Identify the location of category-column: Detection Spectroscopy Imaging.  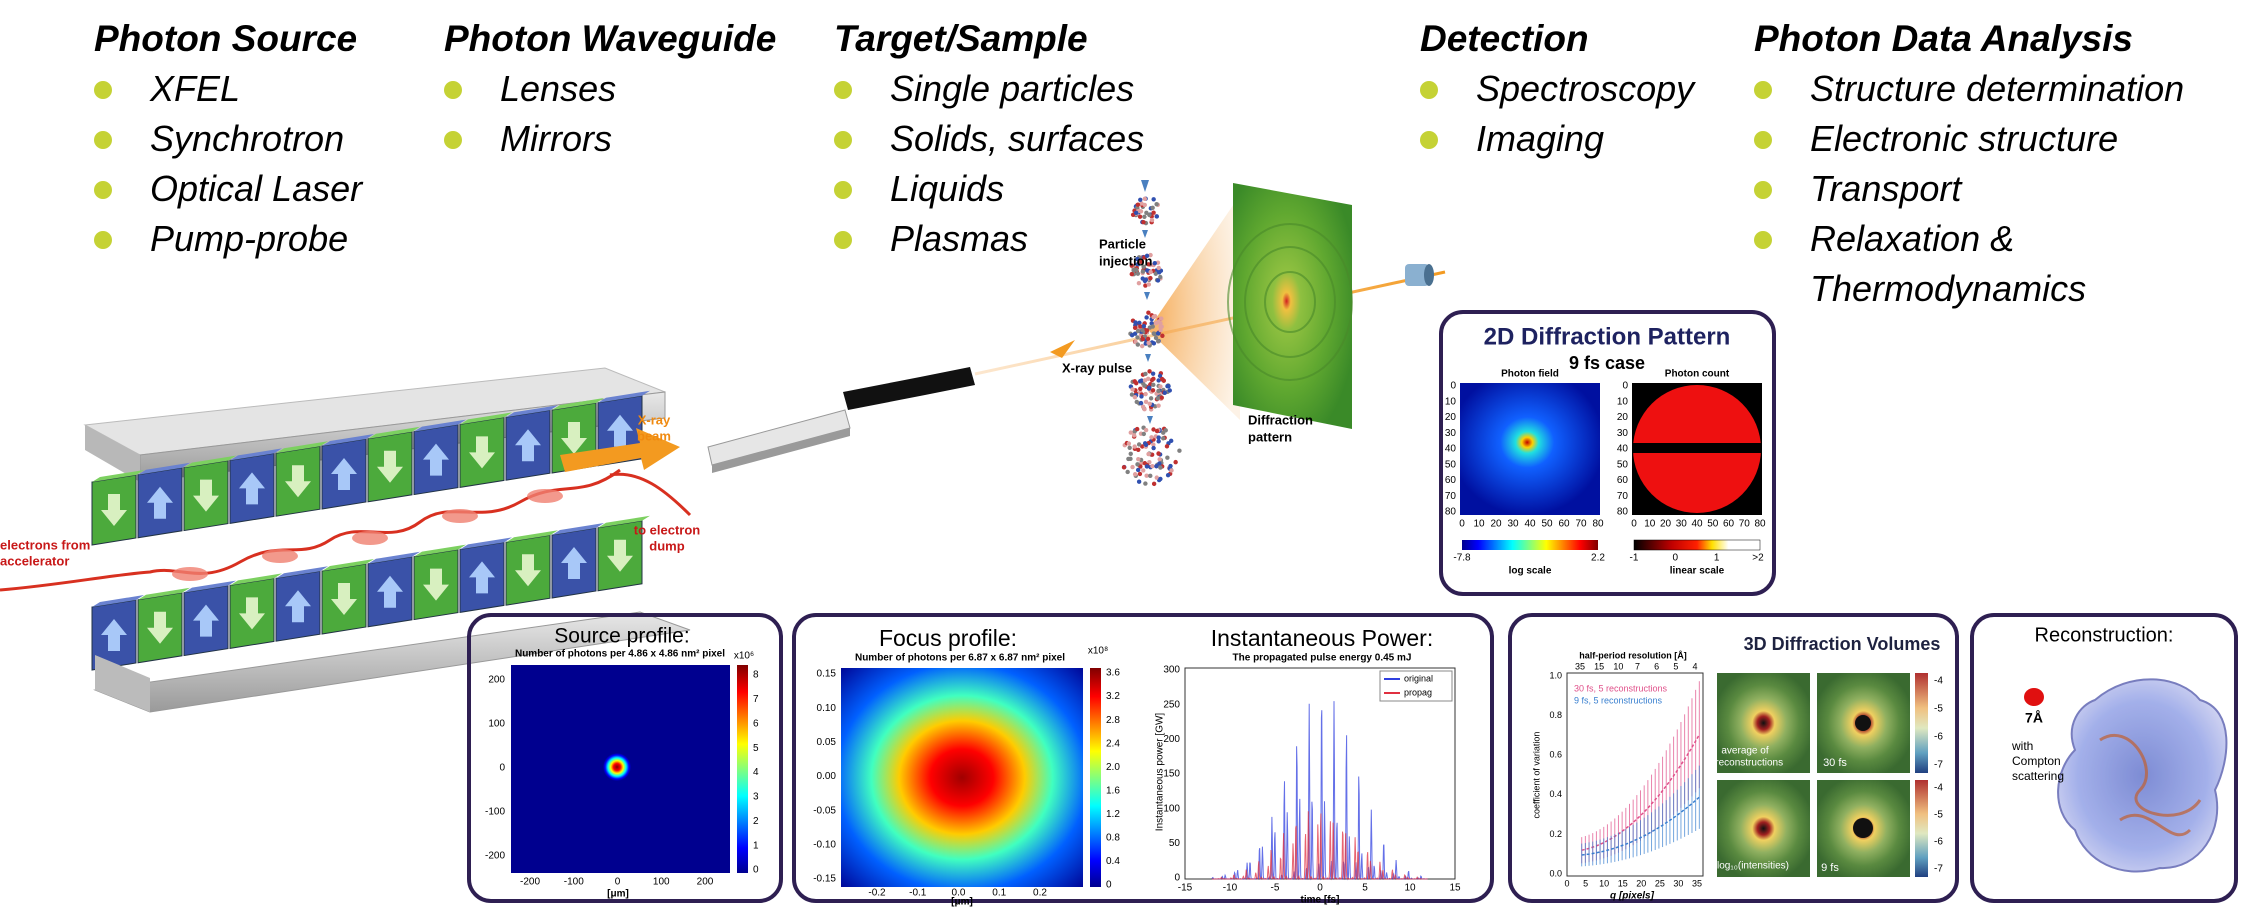
(1585, 89).